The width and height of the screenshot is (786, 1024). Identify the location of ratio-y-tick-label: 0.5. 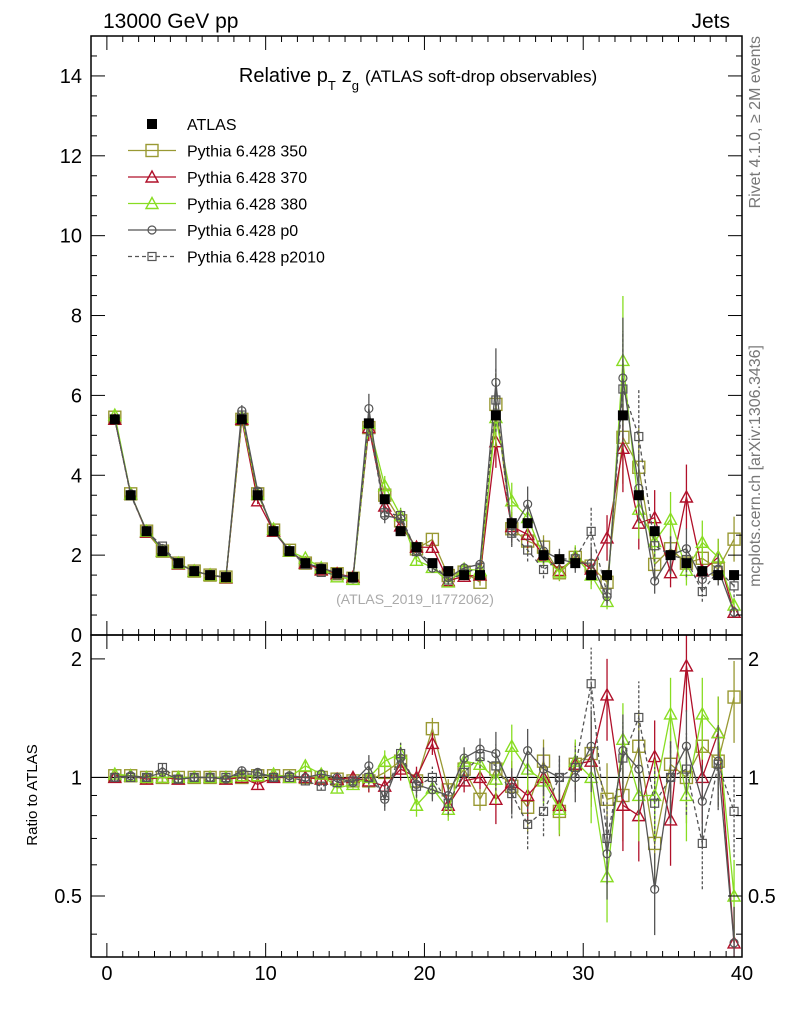
(68, 897).